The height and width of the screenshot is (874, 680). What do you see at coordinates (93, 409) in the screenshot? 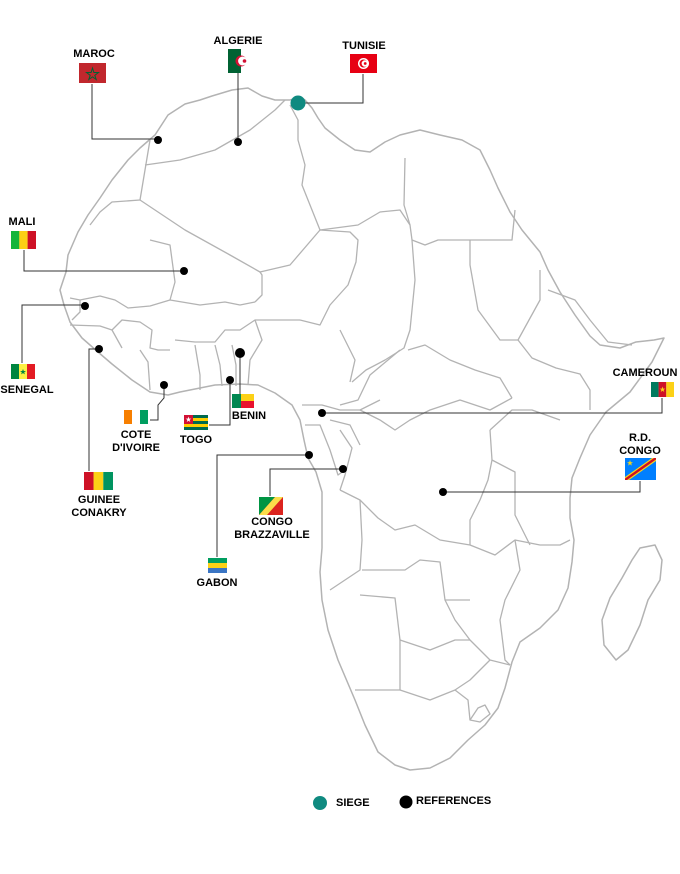
I see `leader-line-guinee` at bounding box center [93, 409].